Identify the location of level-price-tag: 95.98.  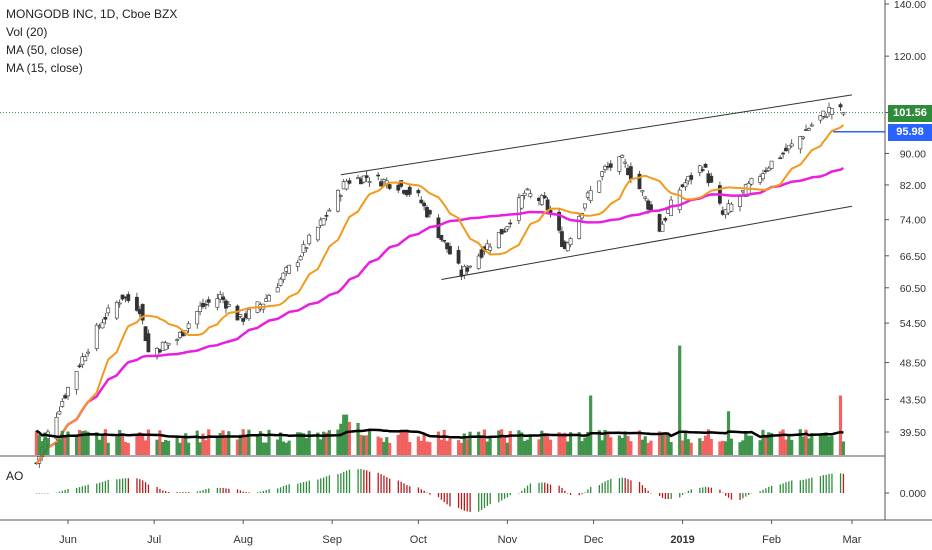
(910, 132).